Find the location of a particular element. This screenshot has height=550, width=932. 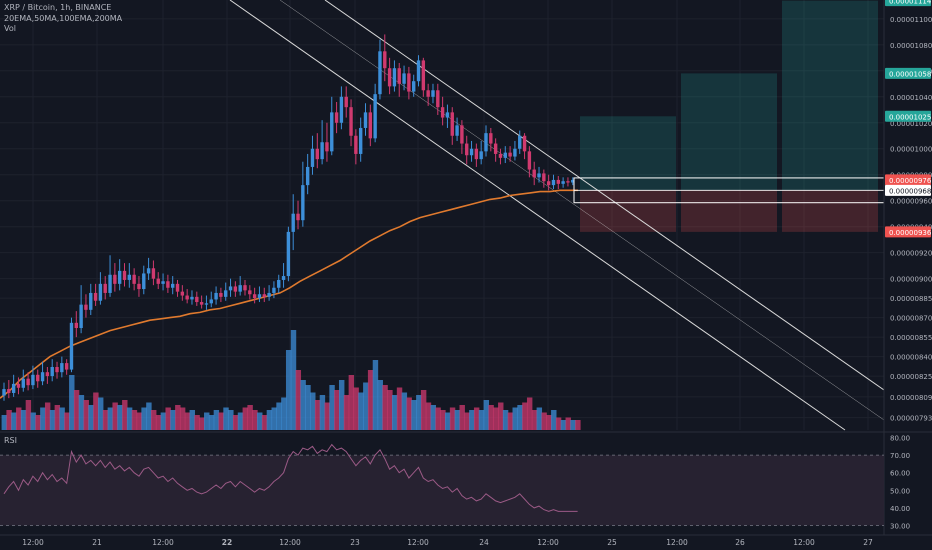

time-tick-label: 23 is located at coordinates (355, 542).